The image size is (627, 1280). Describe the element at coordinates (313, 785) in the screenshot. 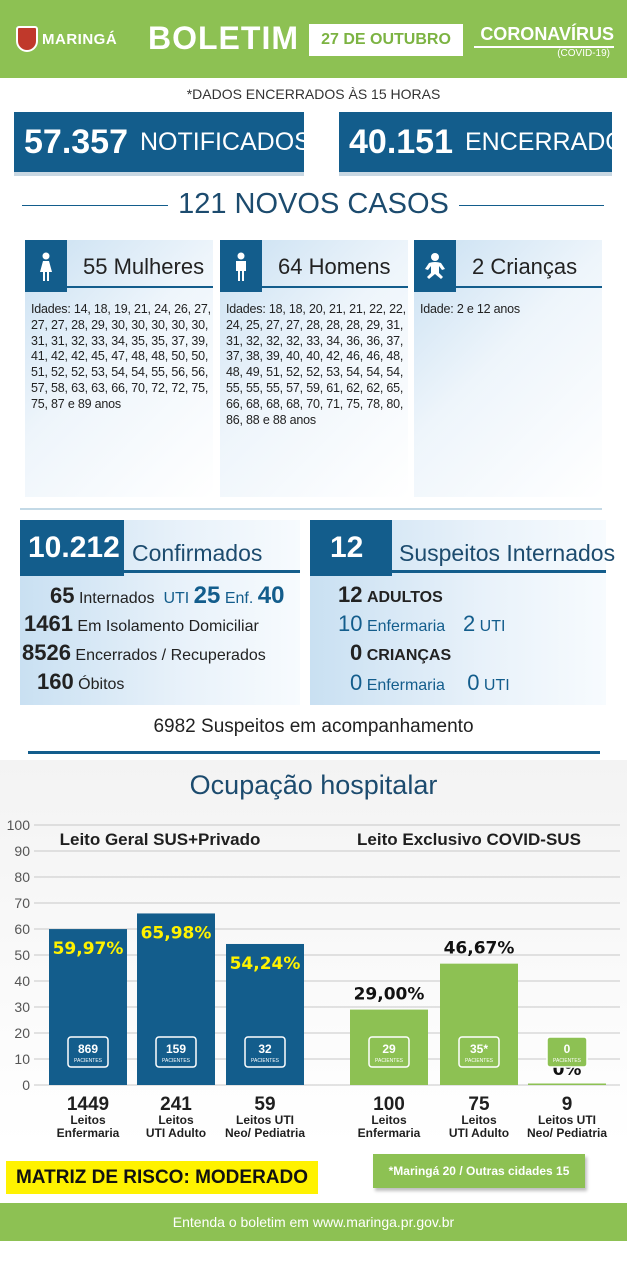

I see `occupancy-title: Ocupação hospitalar` at that location.